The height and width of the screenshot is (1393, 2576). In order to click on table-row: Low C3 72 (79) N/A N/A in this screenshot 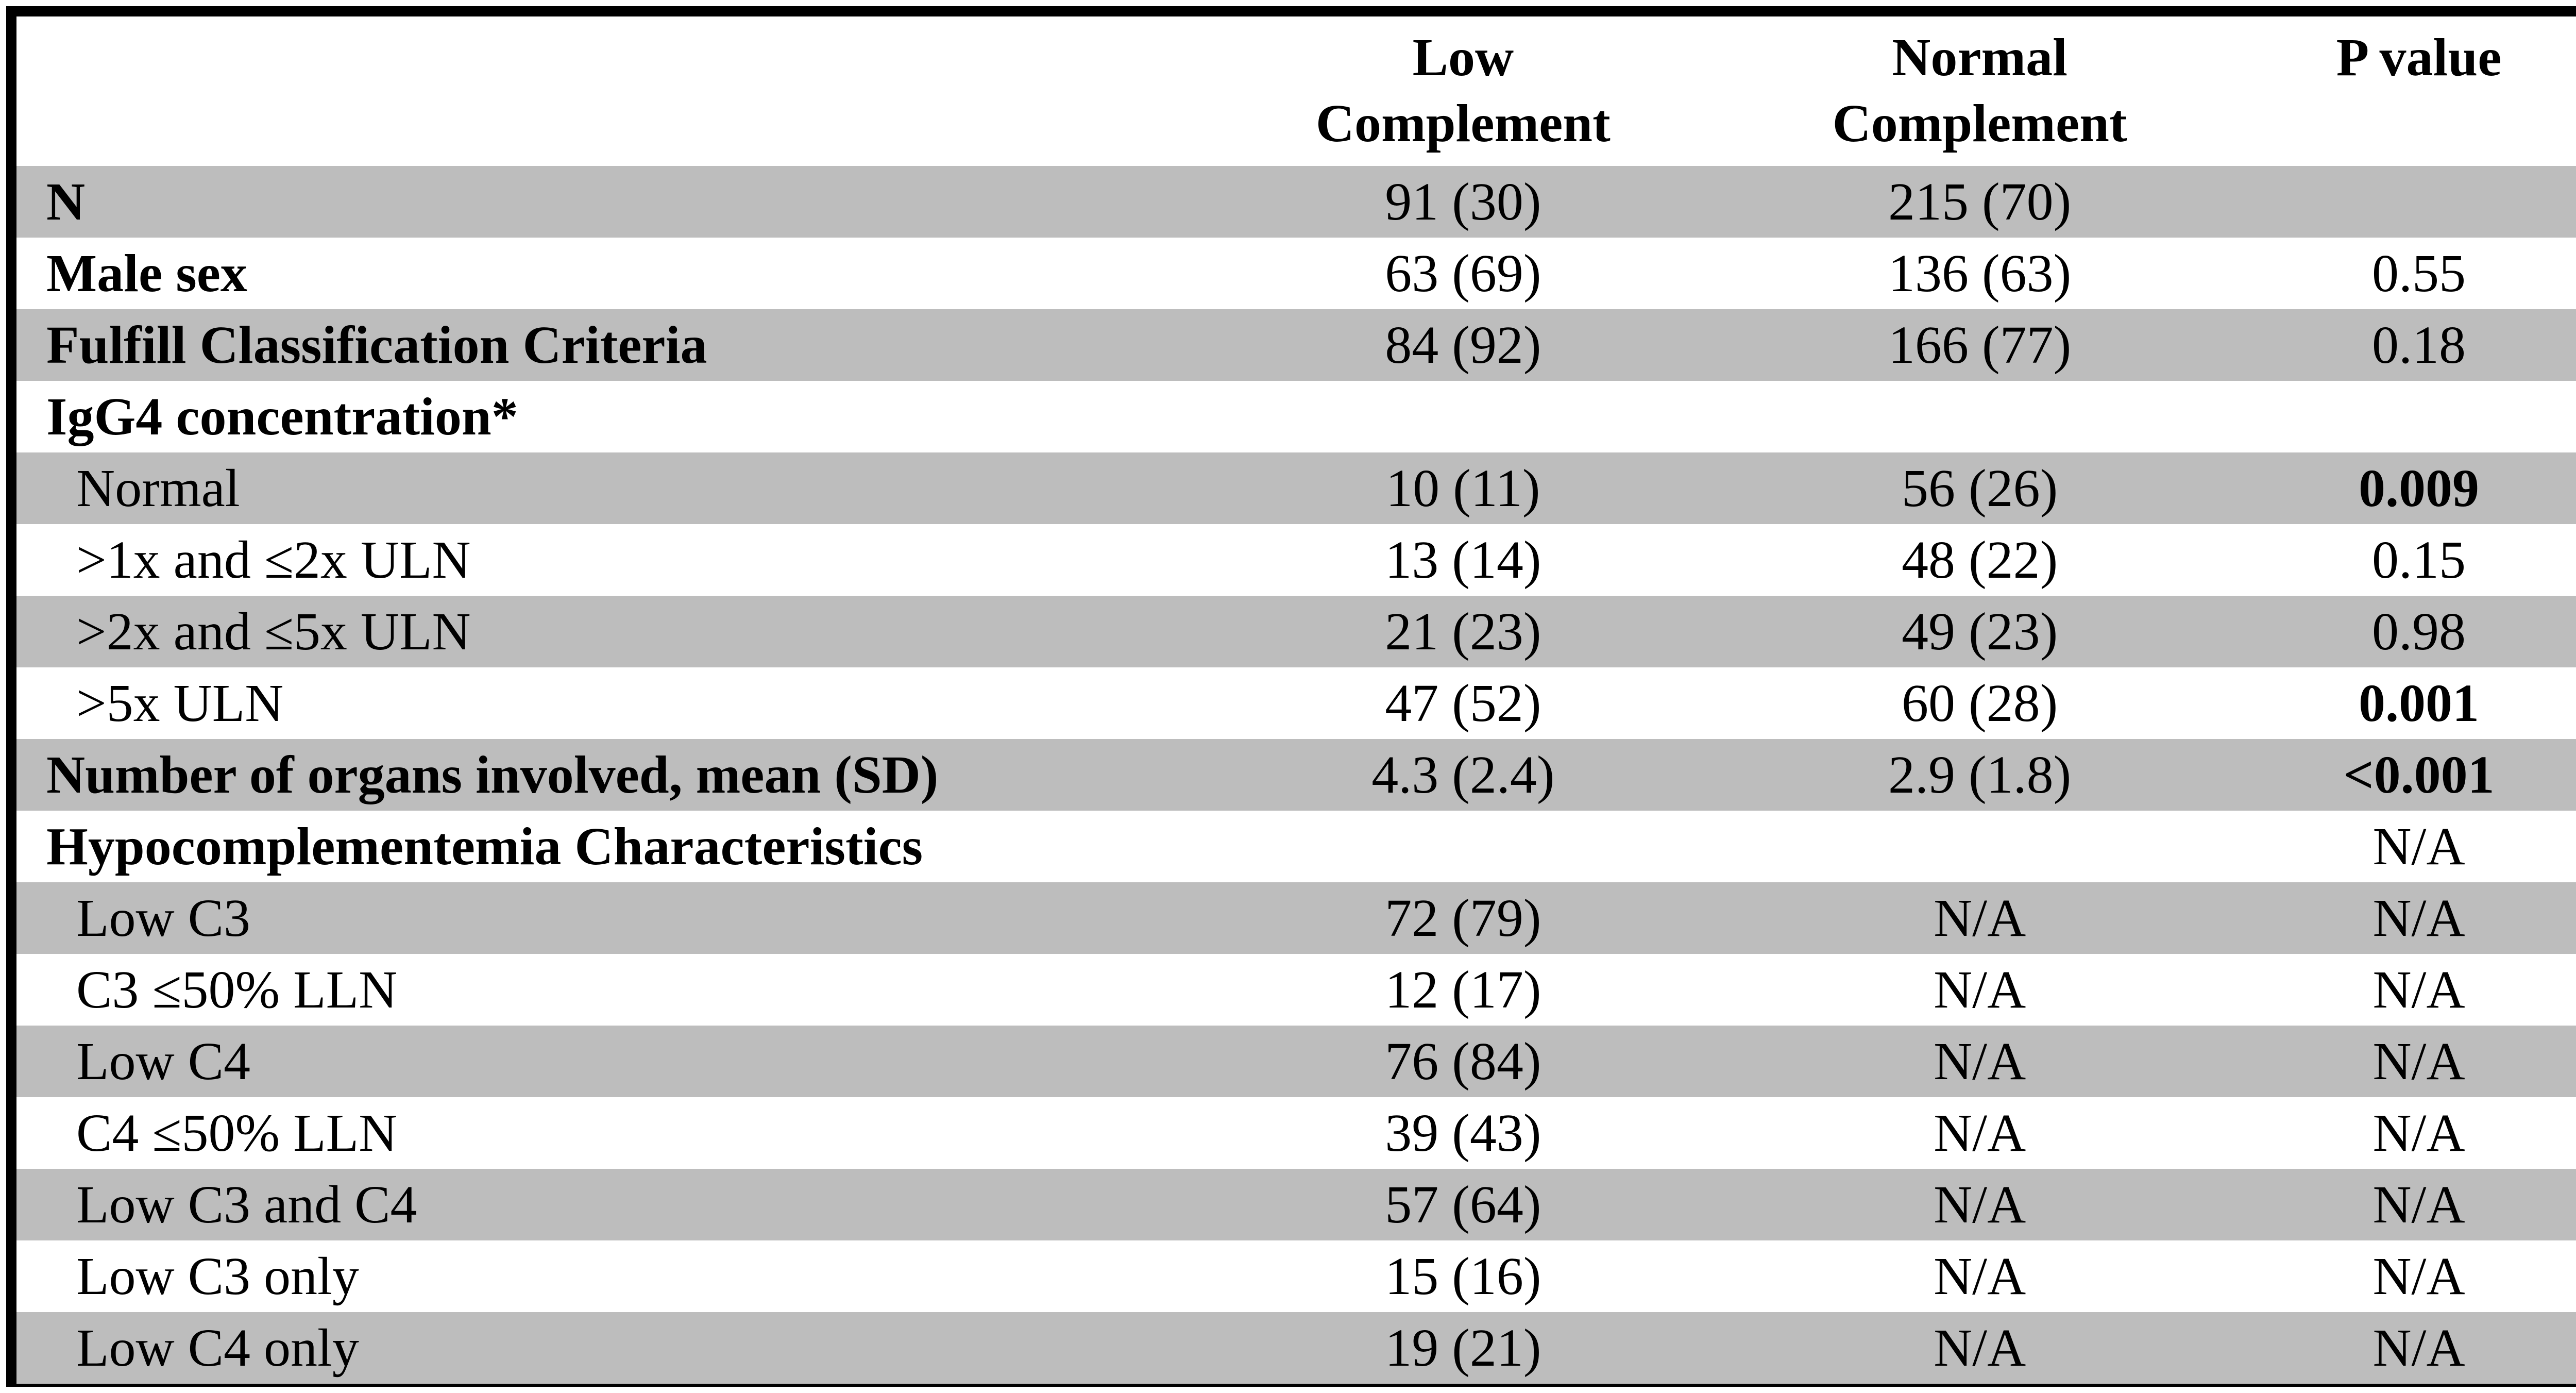, I will do `click(1296, 918)`.